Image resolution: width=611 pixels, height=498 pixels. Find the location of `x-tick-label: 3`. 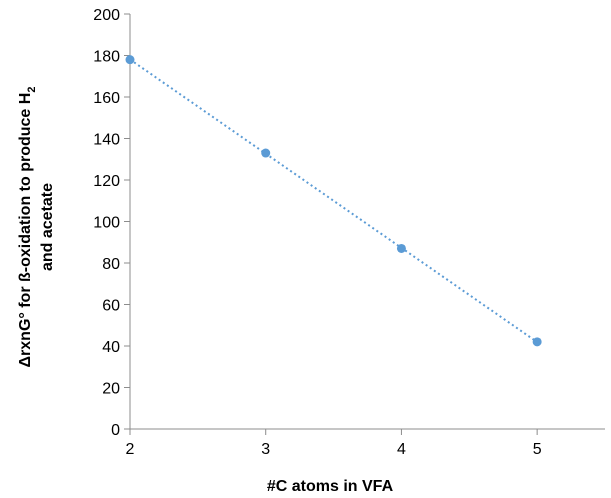

x-tick-label: 3 is located at coordinates (265, 449).